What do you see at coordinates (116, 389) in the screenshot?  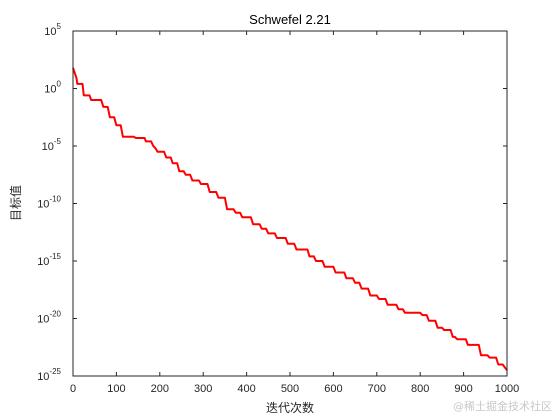 I see `x-tick-label: 100` at bounding box center [116, 389].